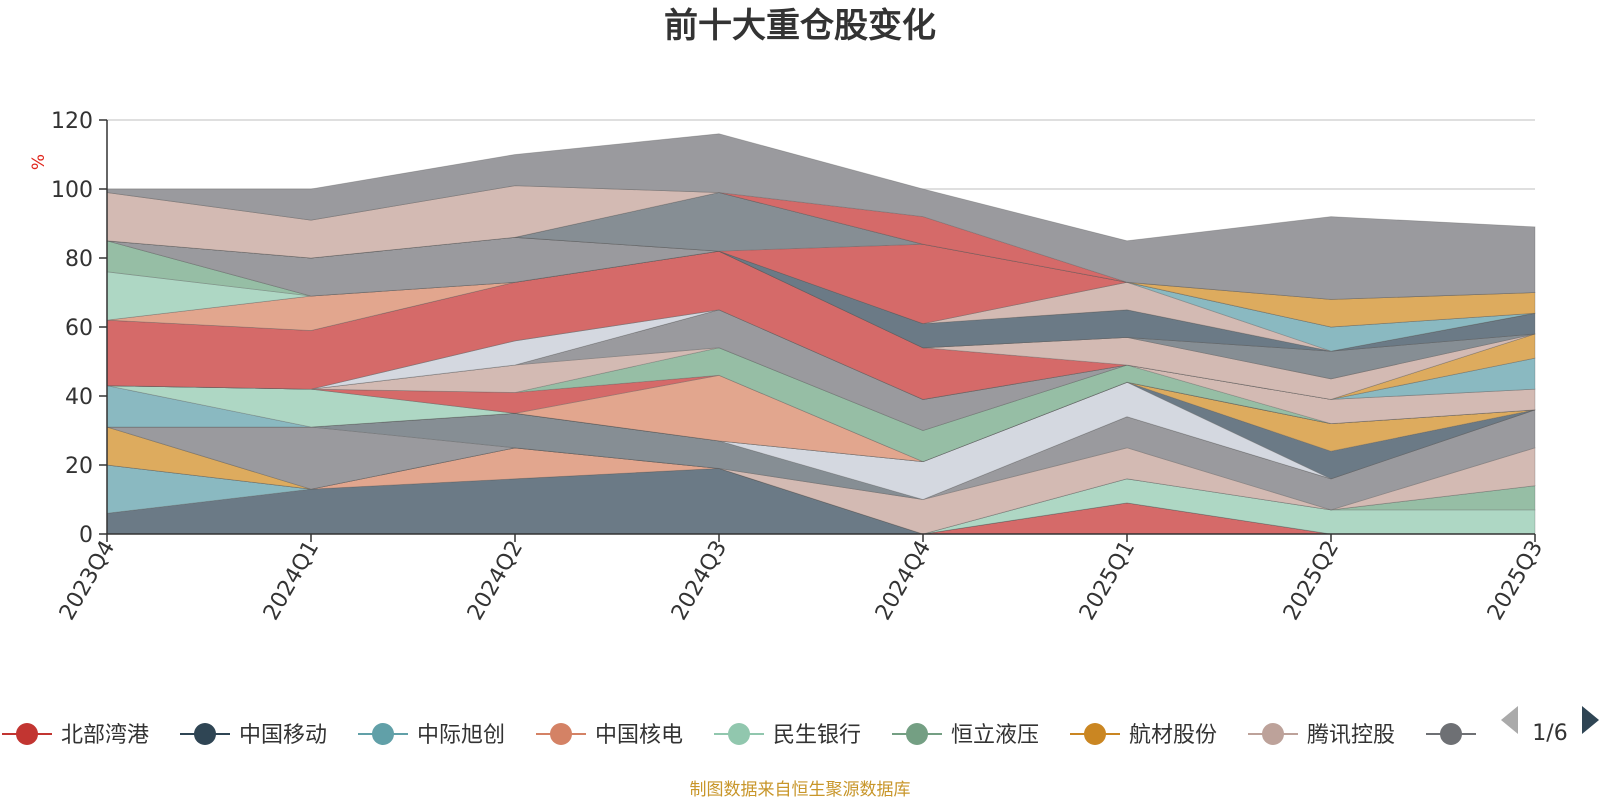 This screenshot has height=800, width=1600. What do you see at coordinates (79, 259) in the screenshot?
I see `y-tick-label: 80` at bounding box center [79, 259].